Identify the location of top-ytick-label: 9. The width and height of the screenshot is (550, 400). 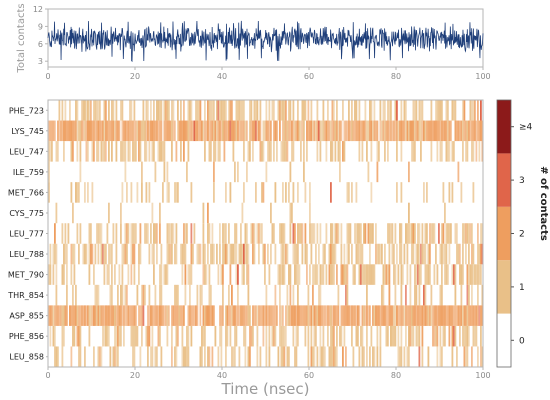
(40, 26).